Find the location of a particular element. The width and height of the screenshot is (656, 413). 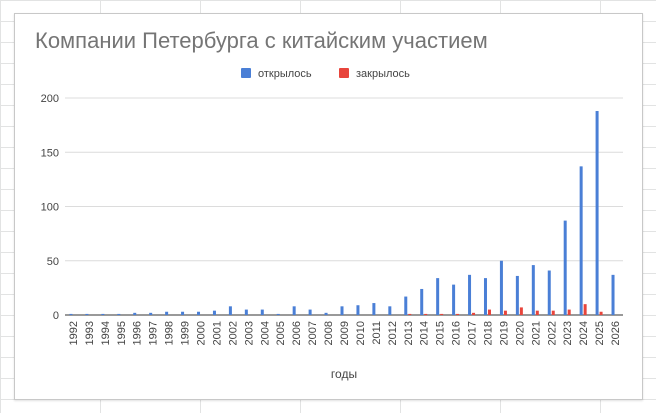

legend-label-closed: закрылось is located at coordinates (383, 74).